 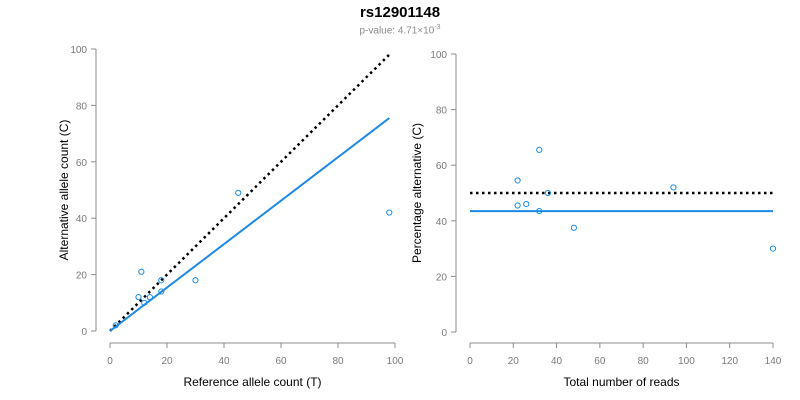 What do you see at coordinates (557, 361) in the screenshot?
I see `panel1-x-tick-label: 40` at bounding box center [557, 361].